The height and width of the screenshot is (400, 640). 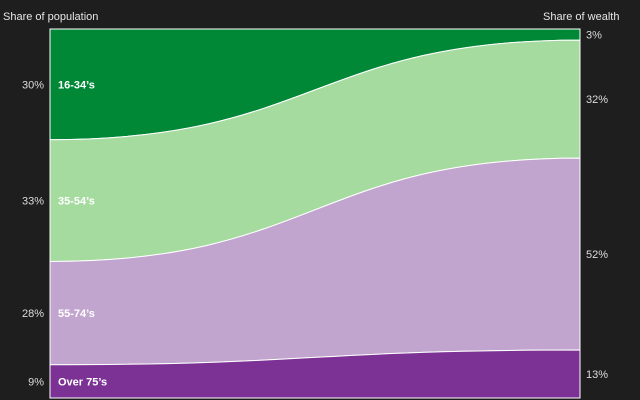 What do you see at coordinates (597, 255) in the screenshot?
I see `wealth-label-2: 52%` at bounding box center [597, 255].